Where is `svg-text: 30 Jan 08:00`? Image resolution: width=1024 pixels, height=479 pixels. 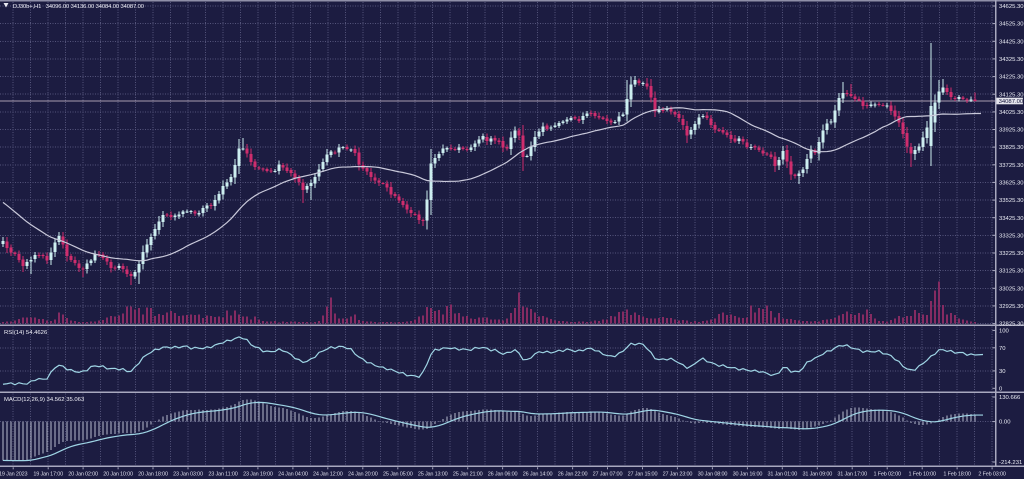 svg-text: 30 Jan 08:00 is located at coordinates (713, 474).